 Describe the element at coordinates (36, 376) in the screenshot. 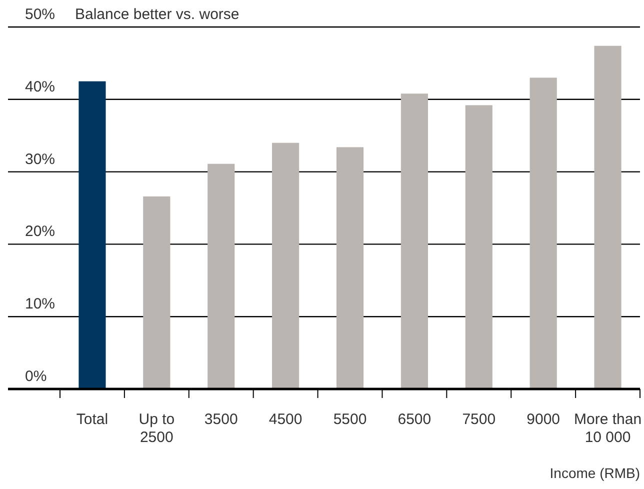

I see `y-tick-label: 0%` at that location.